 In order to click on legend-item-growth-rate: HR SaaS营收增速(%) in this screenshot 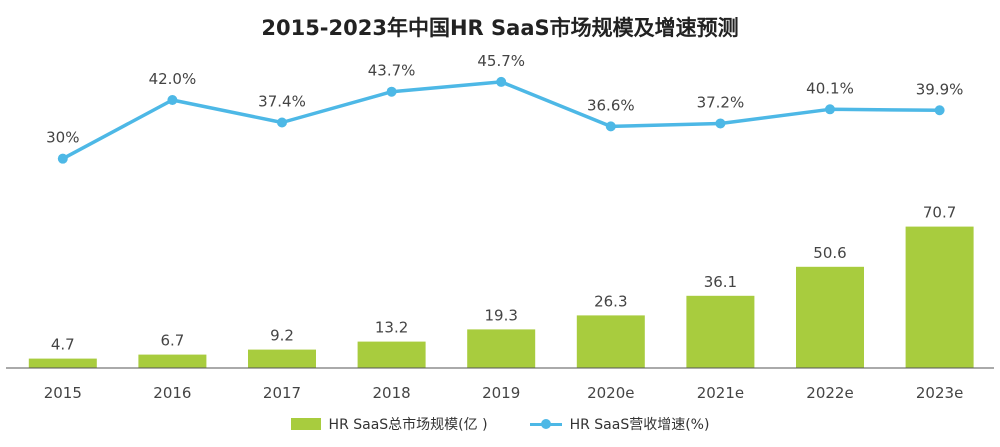, I will do `click(619, 424)`.